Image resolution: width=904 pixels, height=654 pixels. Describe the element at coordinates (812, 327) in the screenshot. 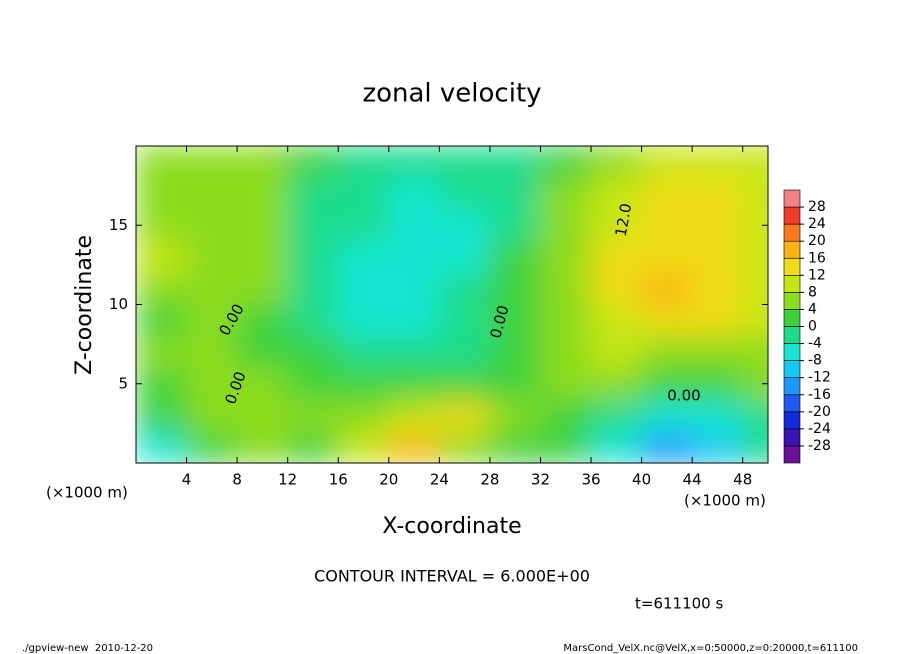

I see `colorbar-label: 0` at that location.